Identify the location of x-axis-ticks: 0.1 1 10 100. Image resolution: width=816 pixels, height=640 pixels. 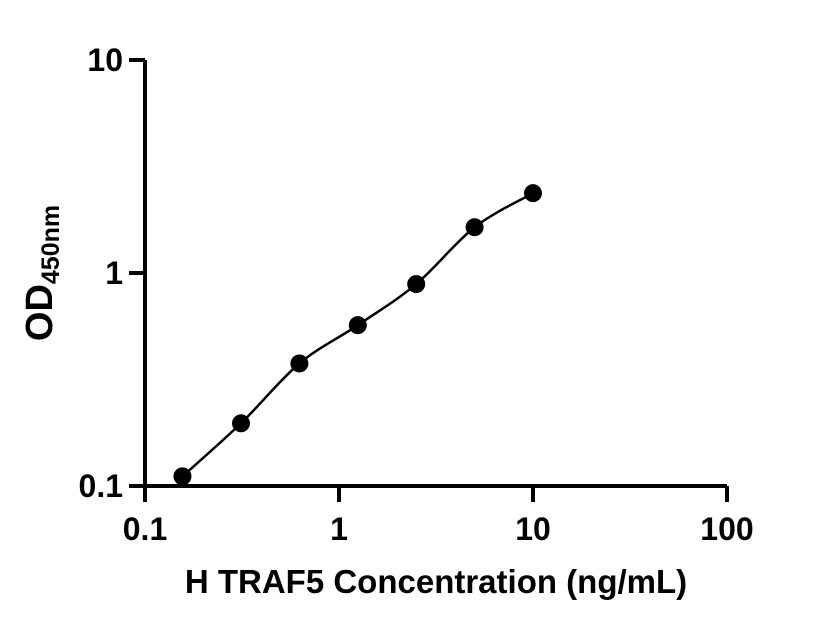
(438, 516).